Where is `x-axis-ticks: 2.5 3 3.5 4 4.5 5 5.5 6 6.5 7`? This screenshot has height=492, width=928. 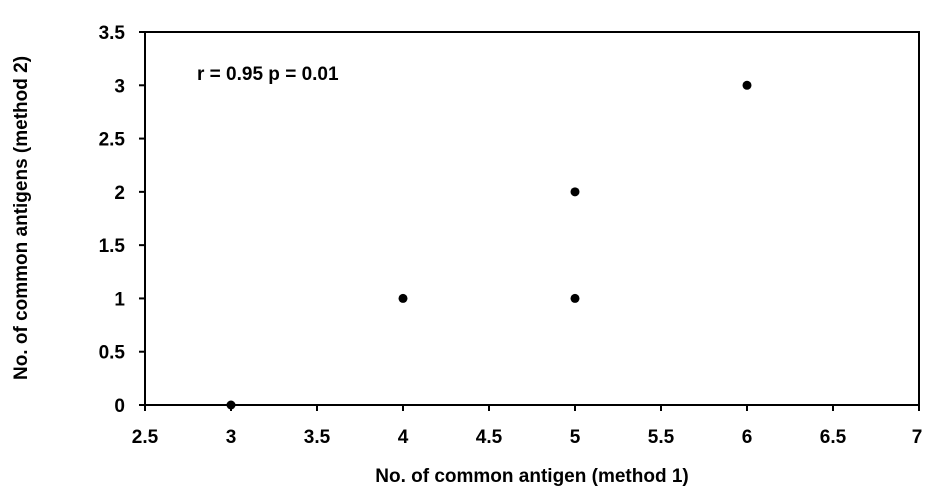
x-axis-ticks: 2.5 3 3.5 4 4.5 5 5.5 6 6.5 7 is located at coordinates (527, 426).